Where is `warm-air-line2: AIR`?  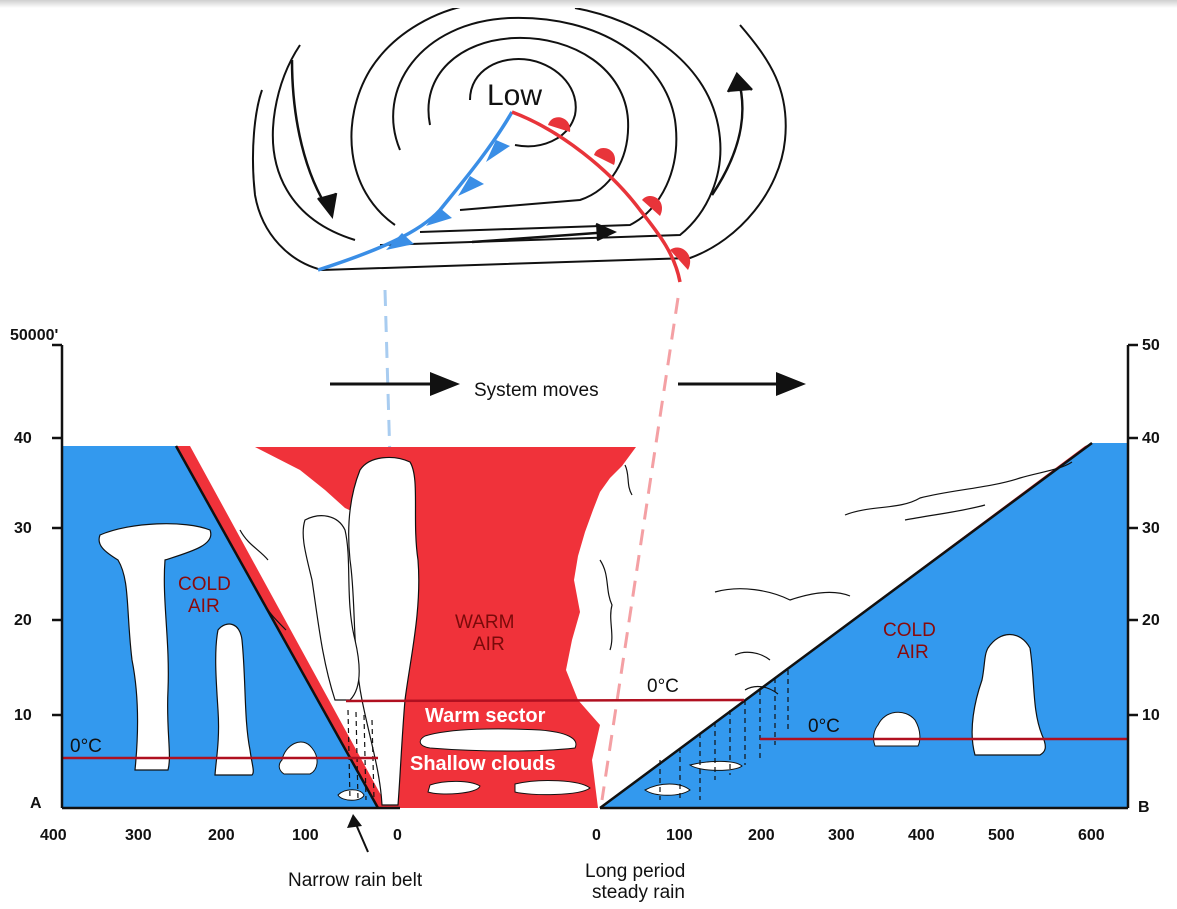
warm-air-line2: AIR is located at coordinates (489, 644).